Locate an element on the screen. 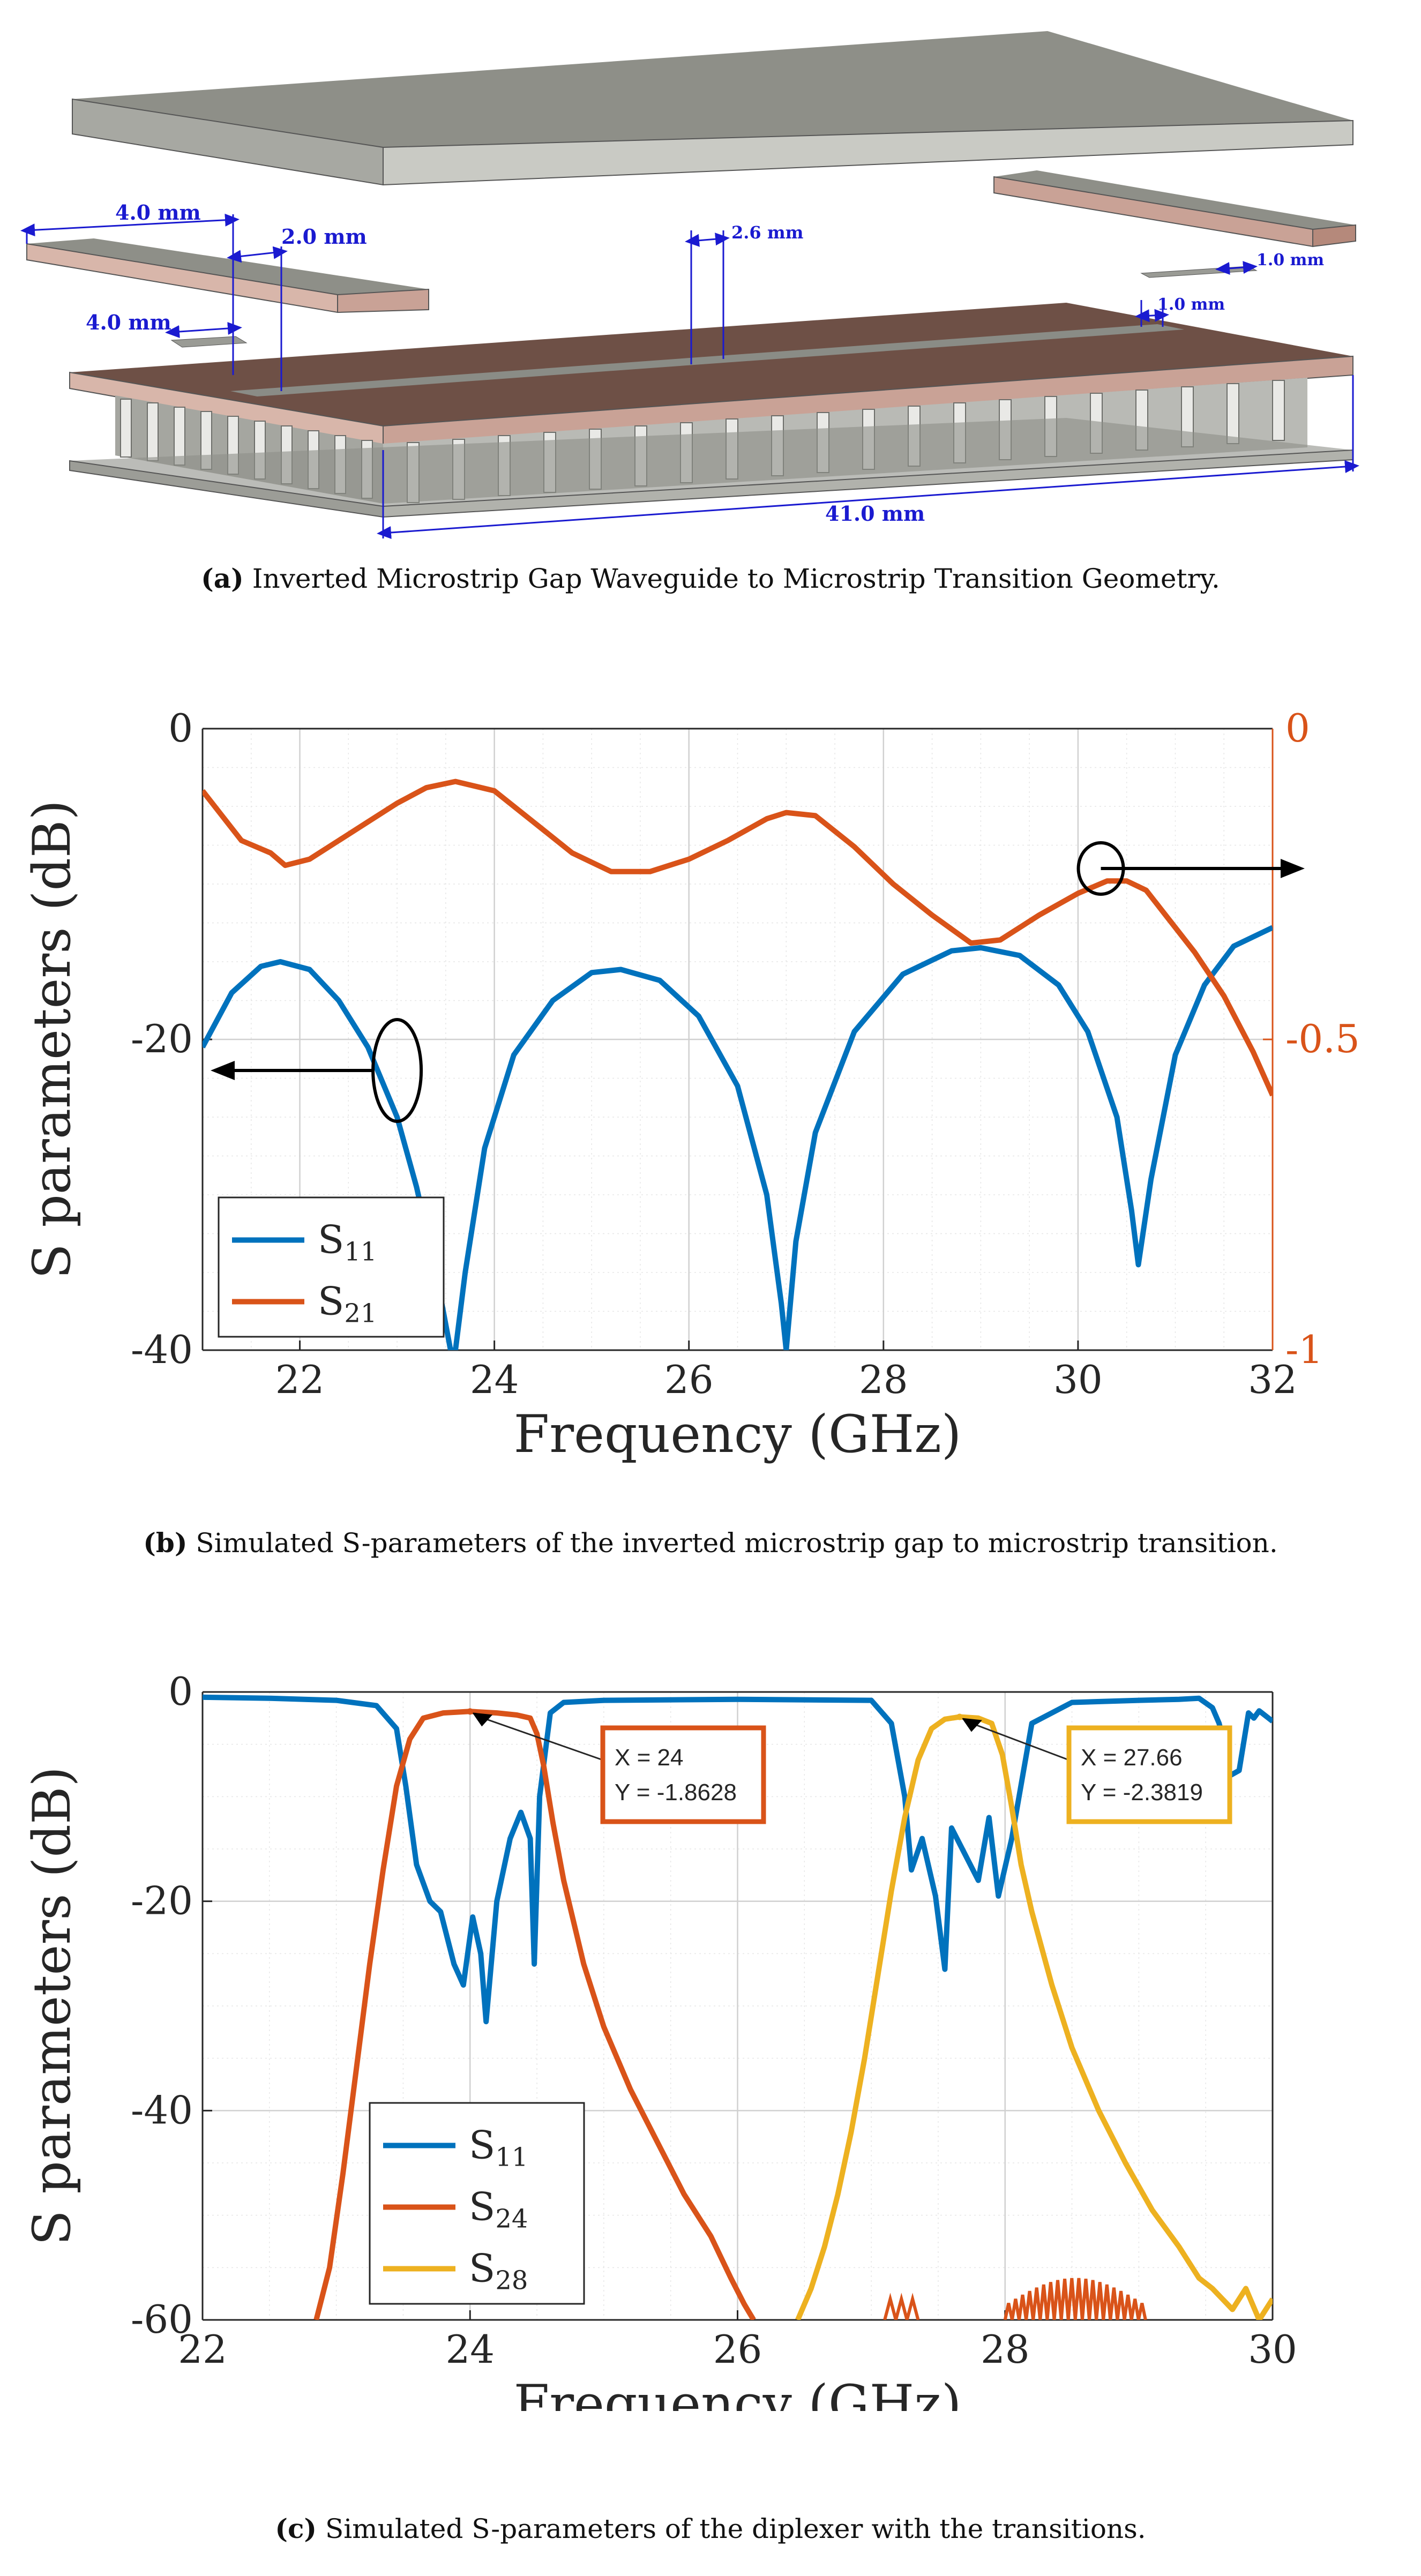 The width and height of the screenshot is (1421, 2576). series-line-s24 is located at coordinates (534, 2014).